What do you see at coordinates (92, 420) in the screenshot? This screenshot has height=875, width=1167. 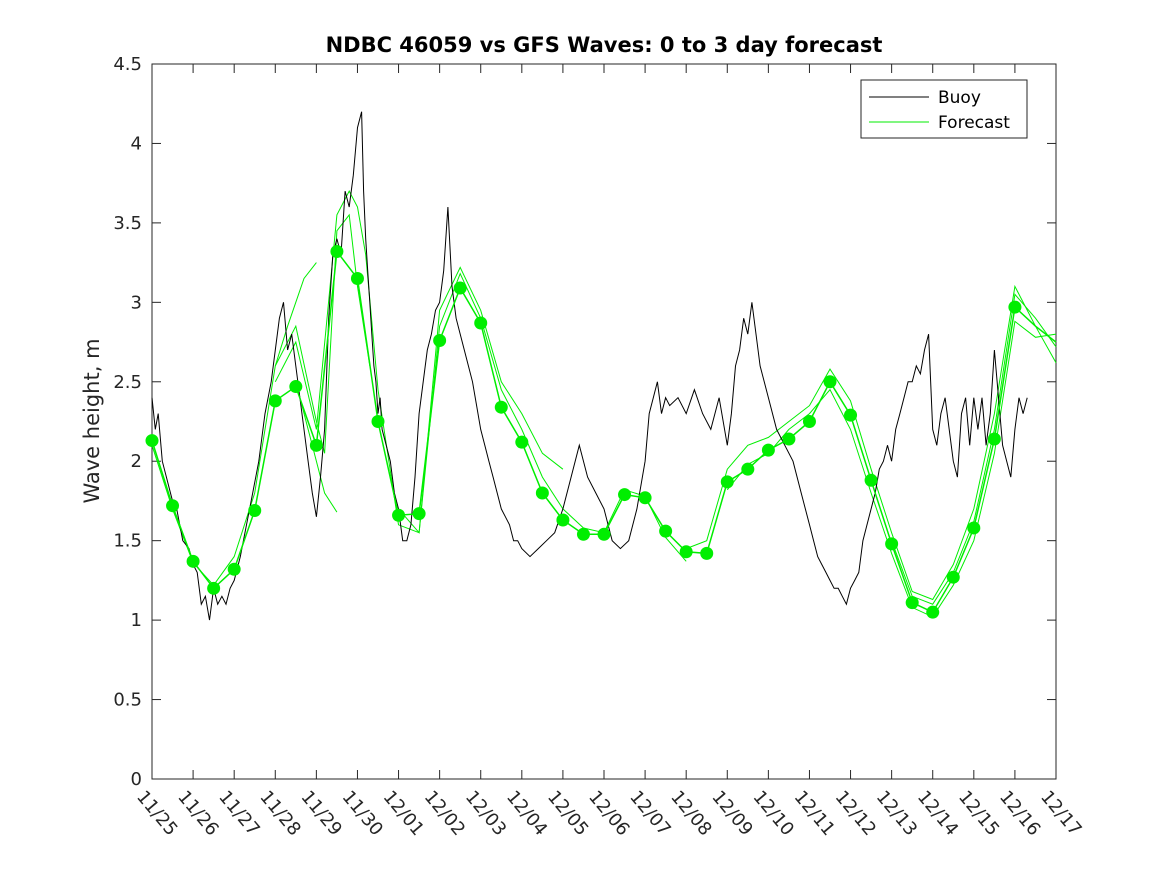 I see `y-axis-label: Wave height, m` at bounding box center [92, 420].